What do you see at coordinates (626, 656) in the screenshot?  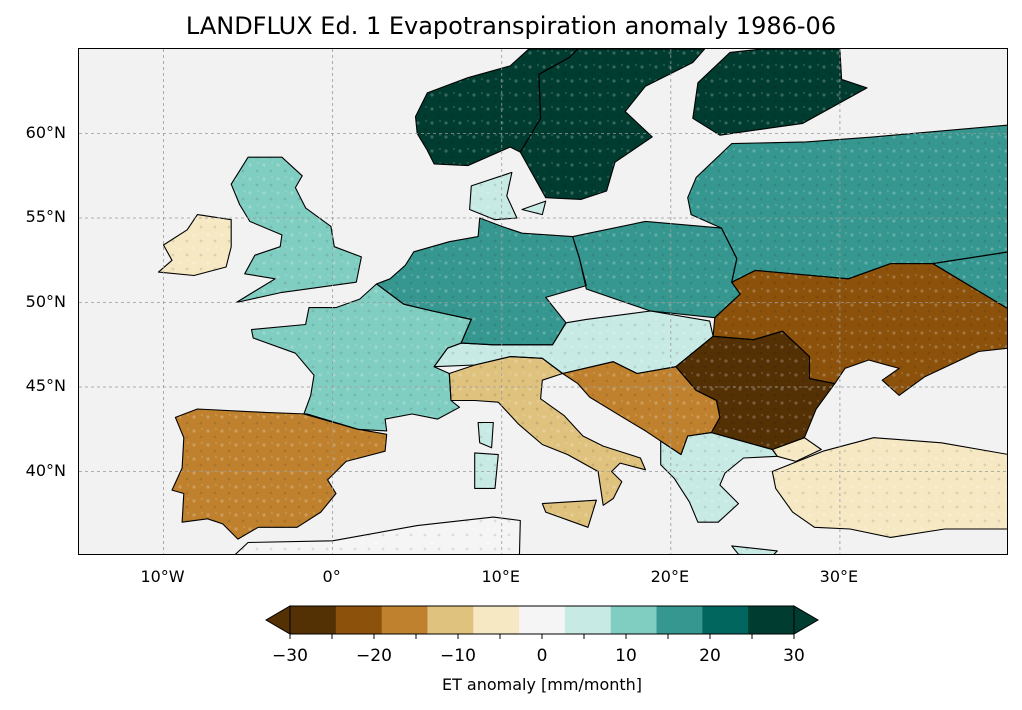 I see `colorbar-tick-label: 10` at bounding box center [626, 656].